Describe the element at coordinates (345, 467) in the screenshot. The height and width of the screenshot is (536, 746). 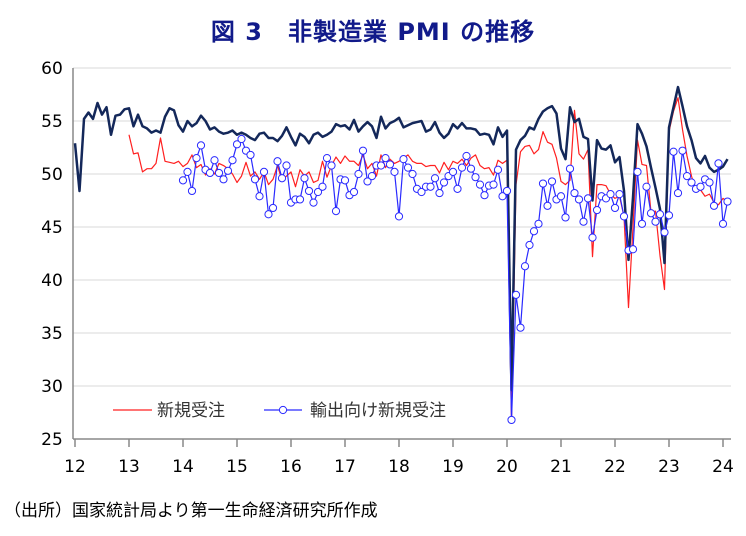
I see `x-tick-label: 17` at that location.